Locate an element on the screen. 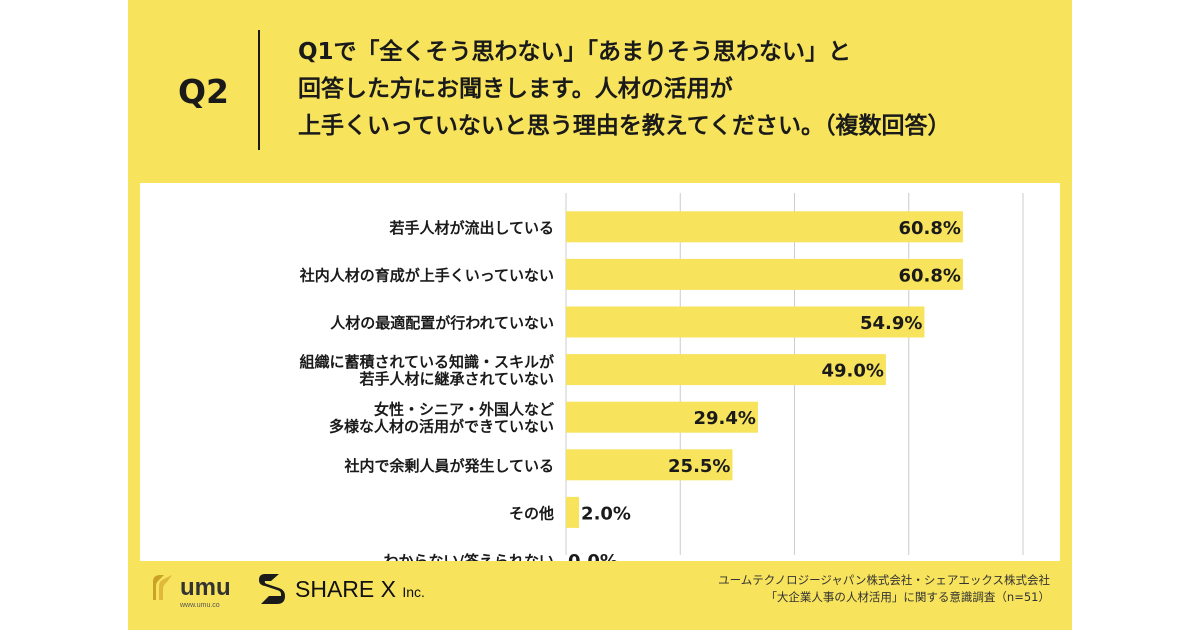 Image resolution: width=1200 pixels, height=630 pixels. sharex-name: SHARE X is located at coordinates (345, 589).